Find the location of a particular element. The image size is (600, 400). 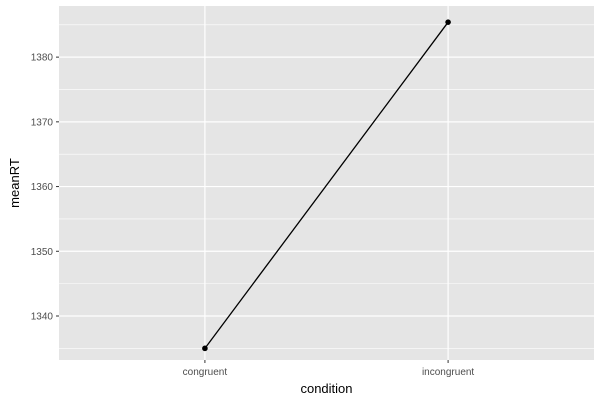

y-tick-label: 1370 is located at coordinates (42, 122).